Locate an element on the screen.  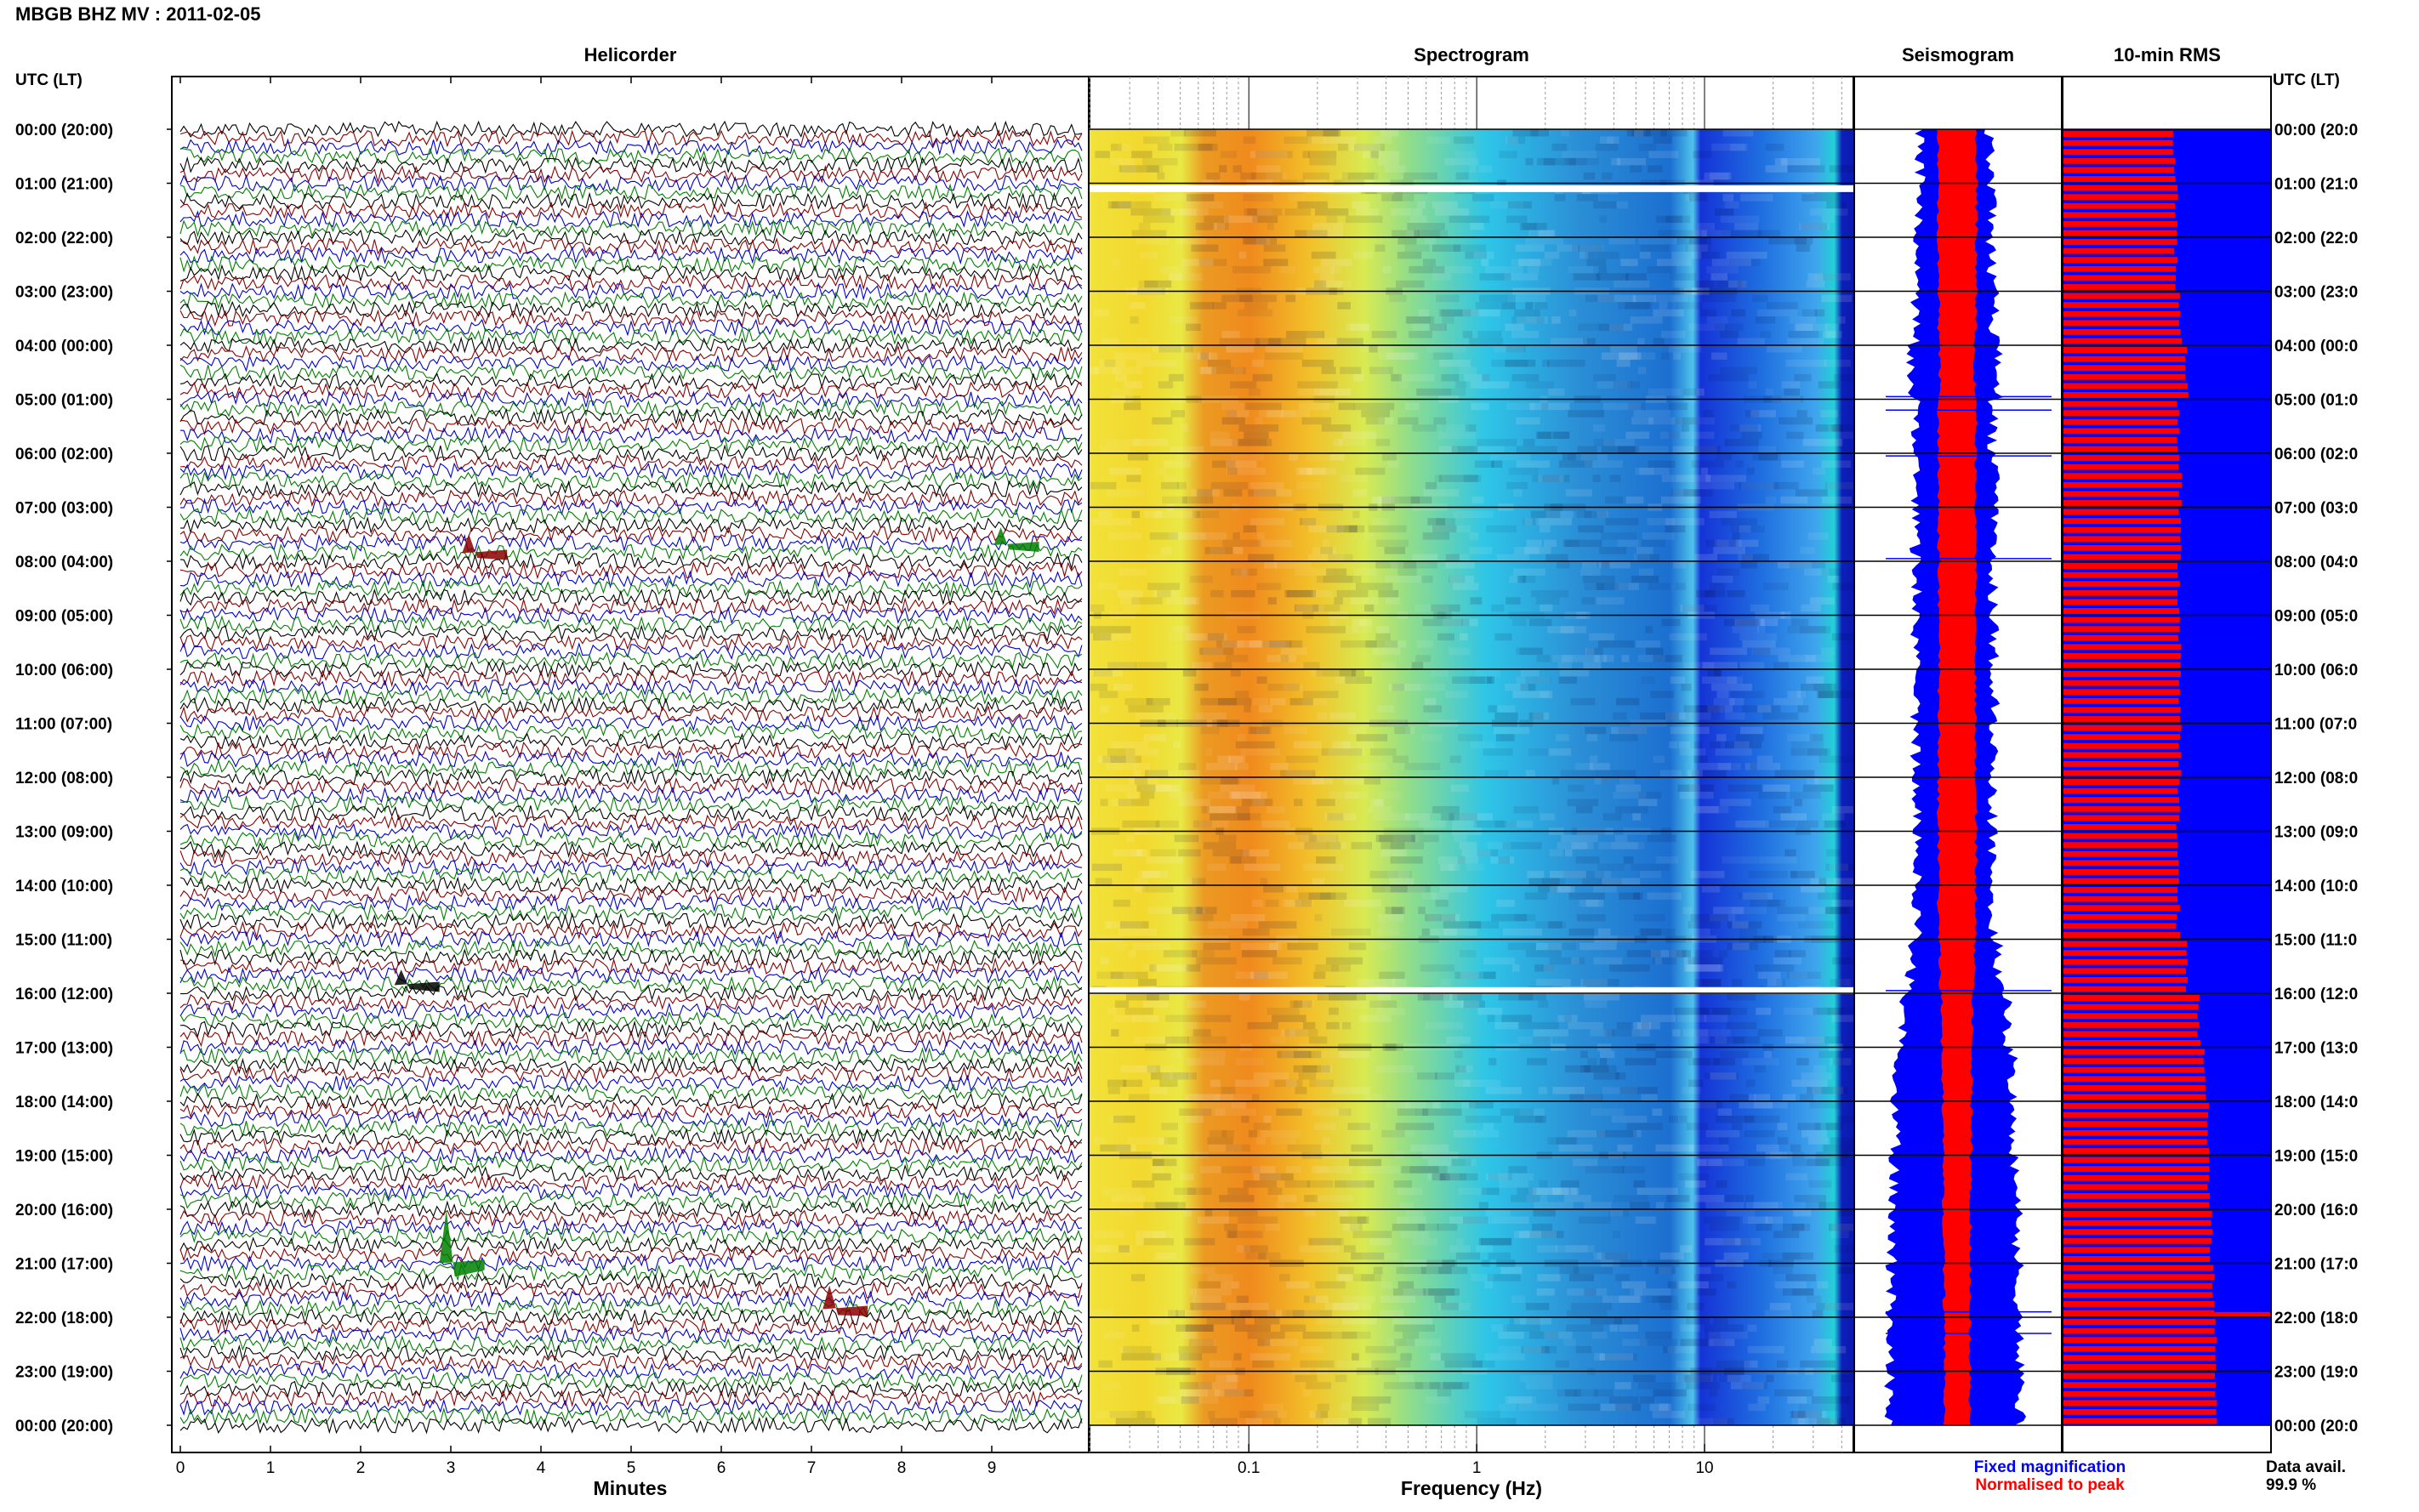
helicorder-tick-label: 8 is located at coordinates (902, 1468).